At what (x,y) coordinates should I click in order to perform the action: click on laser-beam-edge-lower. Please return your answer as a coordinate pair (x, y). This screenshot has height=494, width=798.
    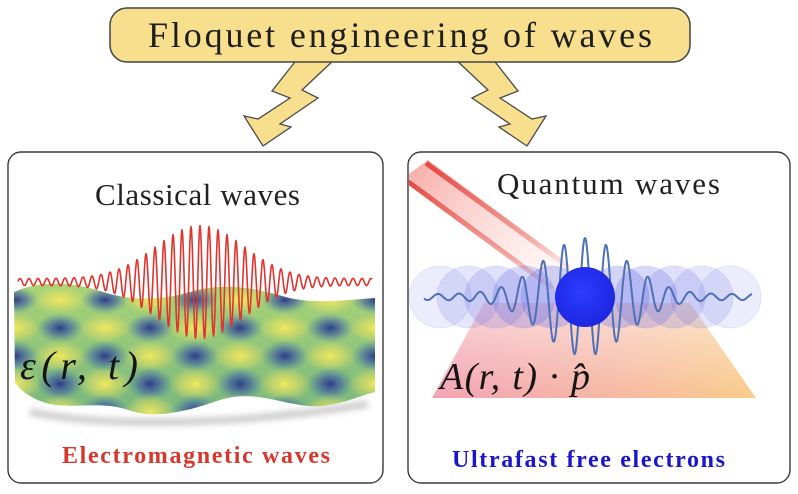
    Looking at the image, I should click on (481, 234).